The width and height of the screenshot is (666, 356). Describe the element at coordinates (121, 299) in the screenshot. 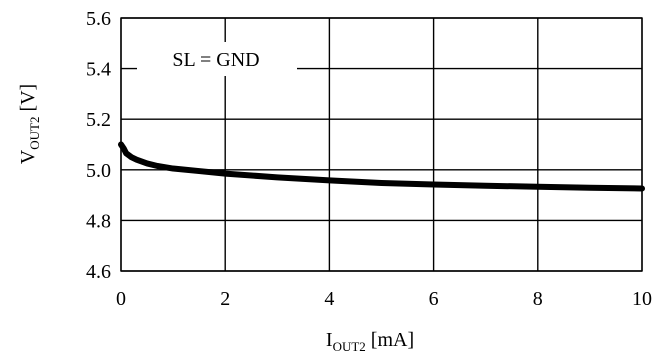

I see `x-tick-label: 0` at that location.